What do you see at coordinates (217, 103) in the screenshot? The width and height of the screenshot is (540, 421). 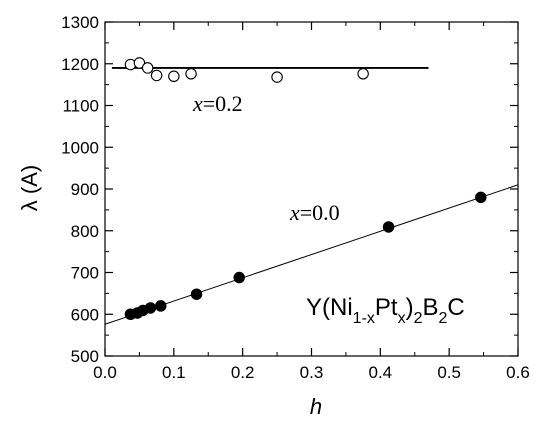 I see `series-label-x-0-2: x=0.2` at bounding box center [217, 103].